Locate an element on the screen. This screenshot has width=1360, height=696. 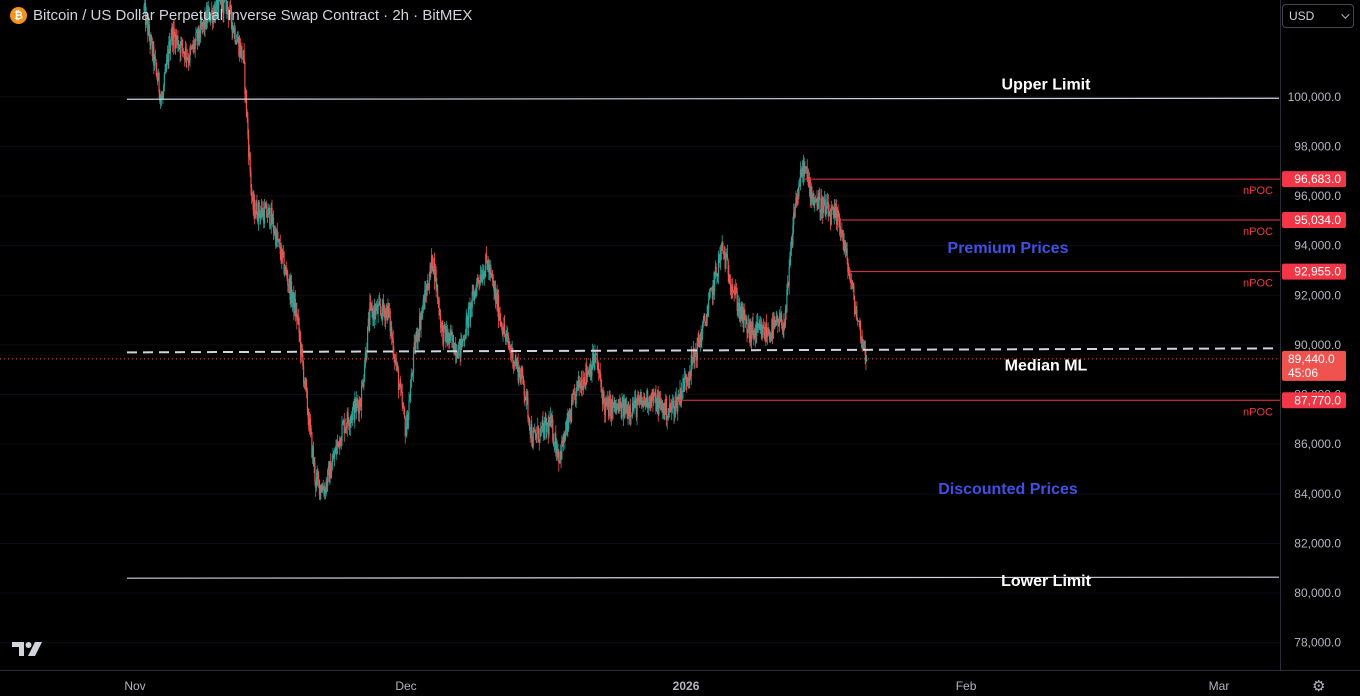
gear-icon: ⚙ is located at coordinates (1319, 686).